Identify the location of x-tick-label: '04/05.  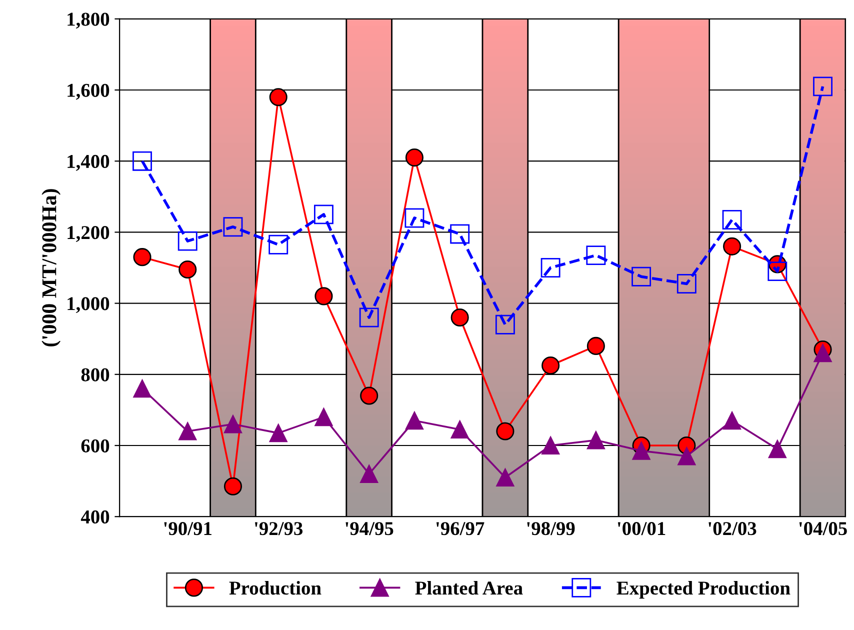
(823, 529).